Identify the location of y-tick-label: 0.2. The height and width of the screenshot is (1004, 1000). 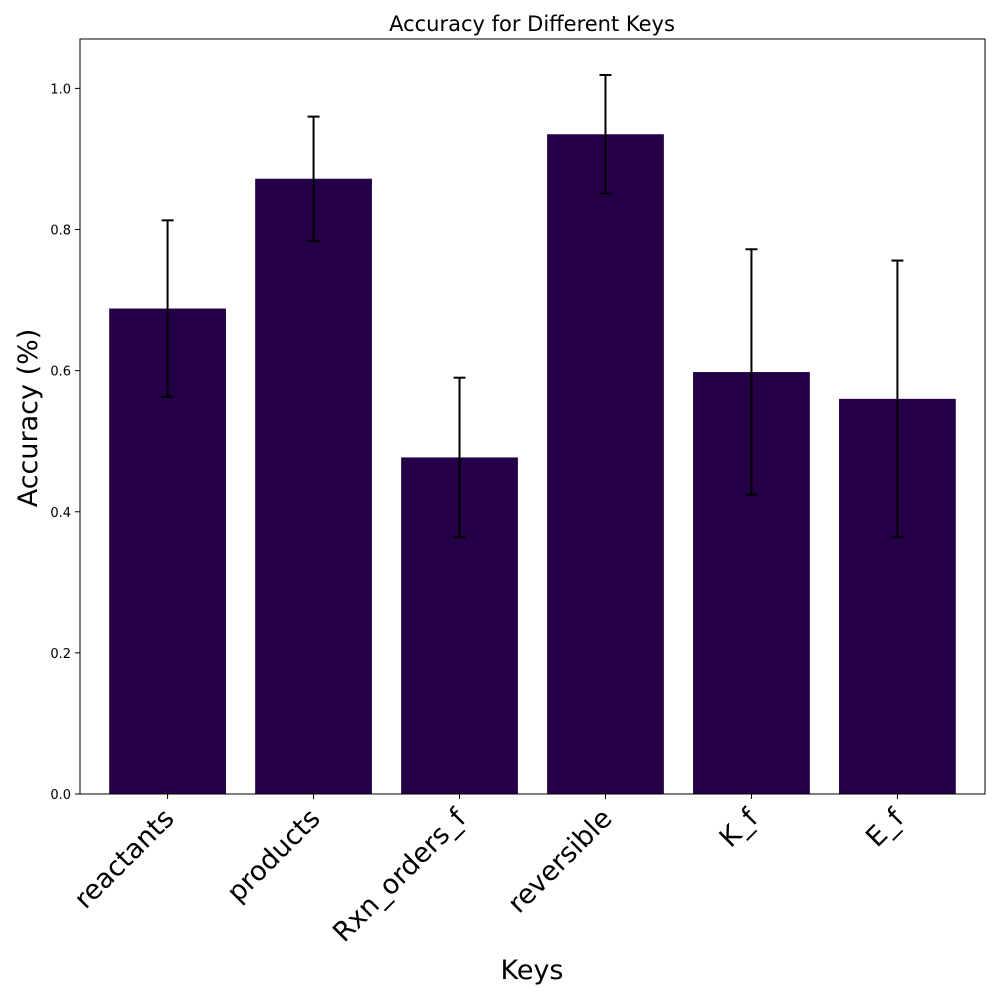
(60, 654).